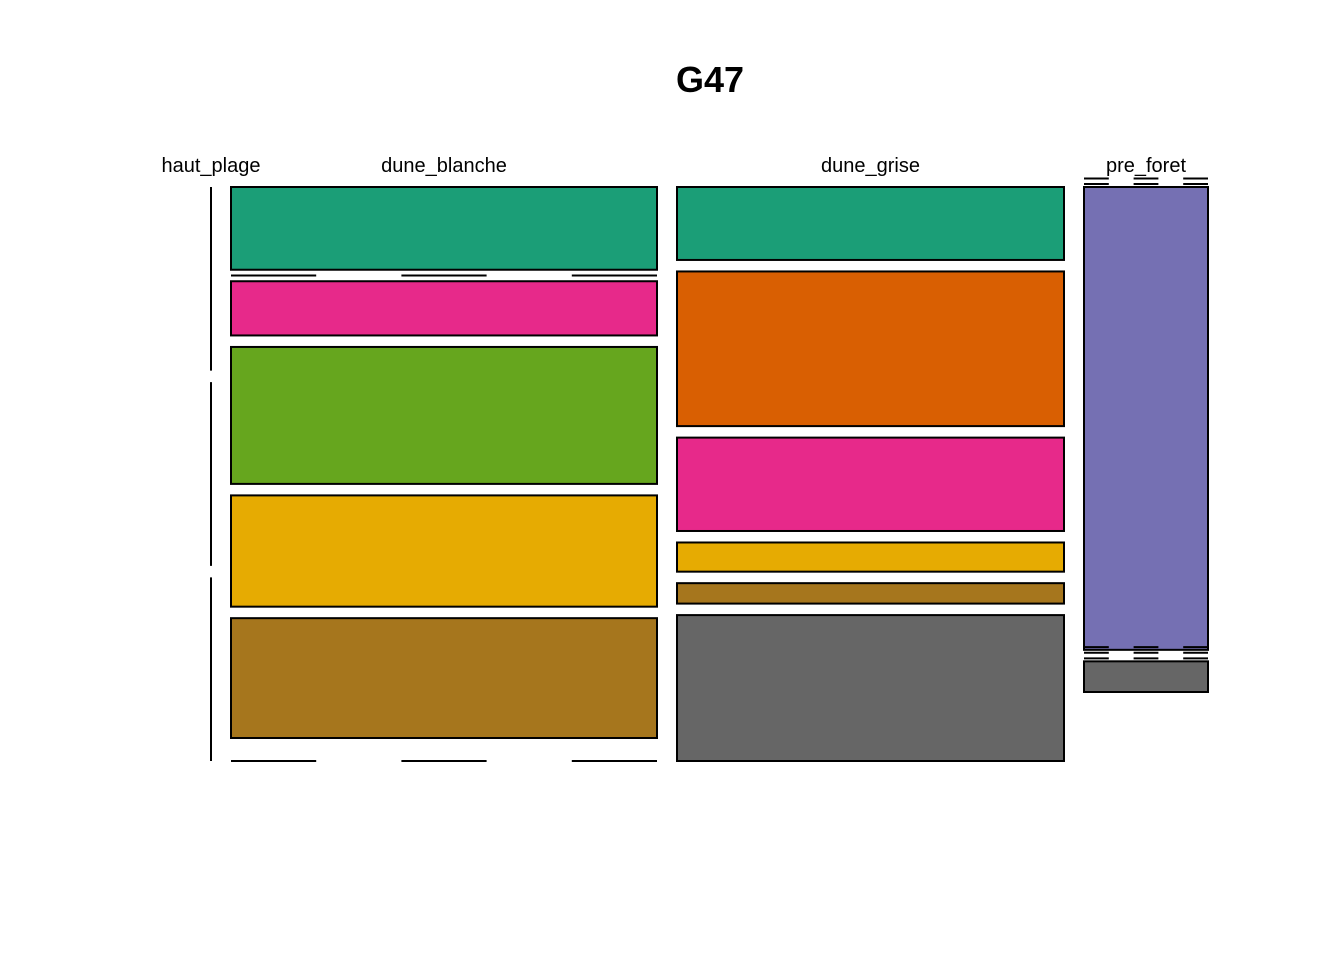 This screenshot has width=1344, height=960. I want to click on empty-cell-mark, so click(1146, 181).